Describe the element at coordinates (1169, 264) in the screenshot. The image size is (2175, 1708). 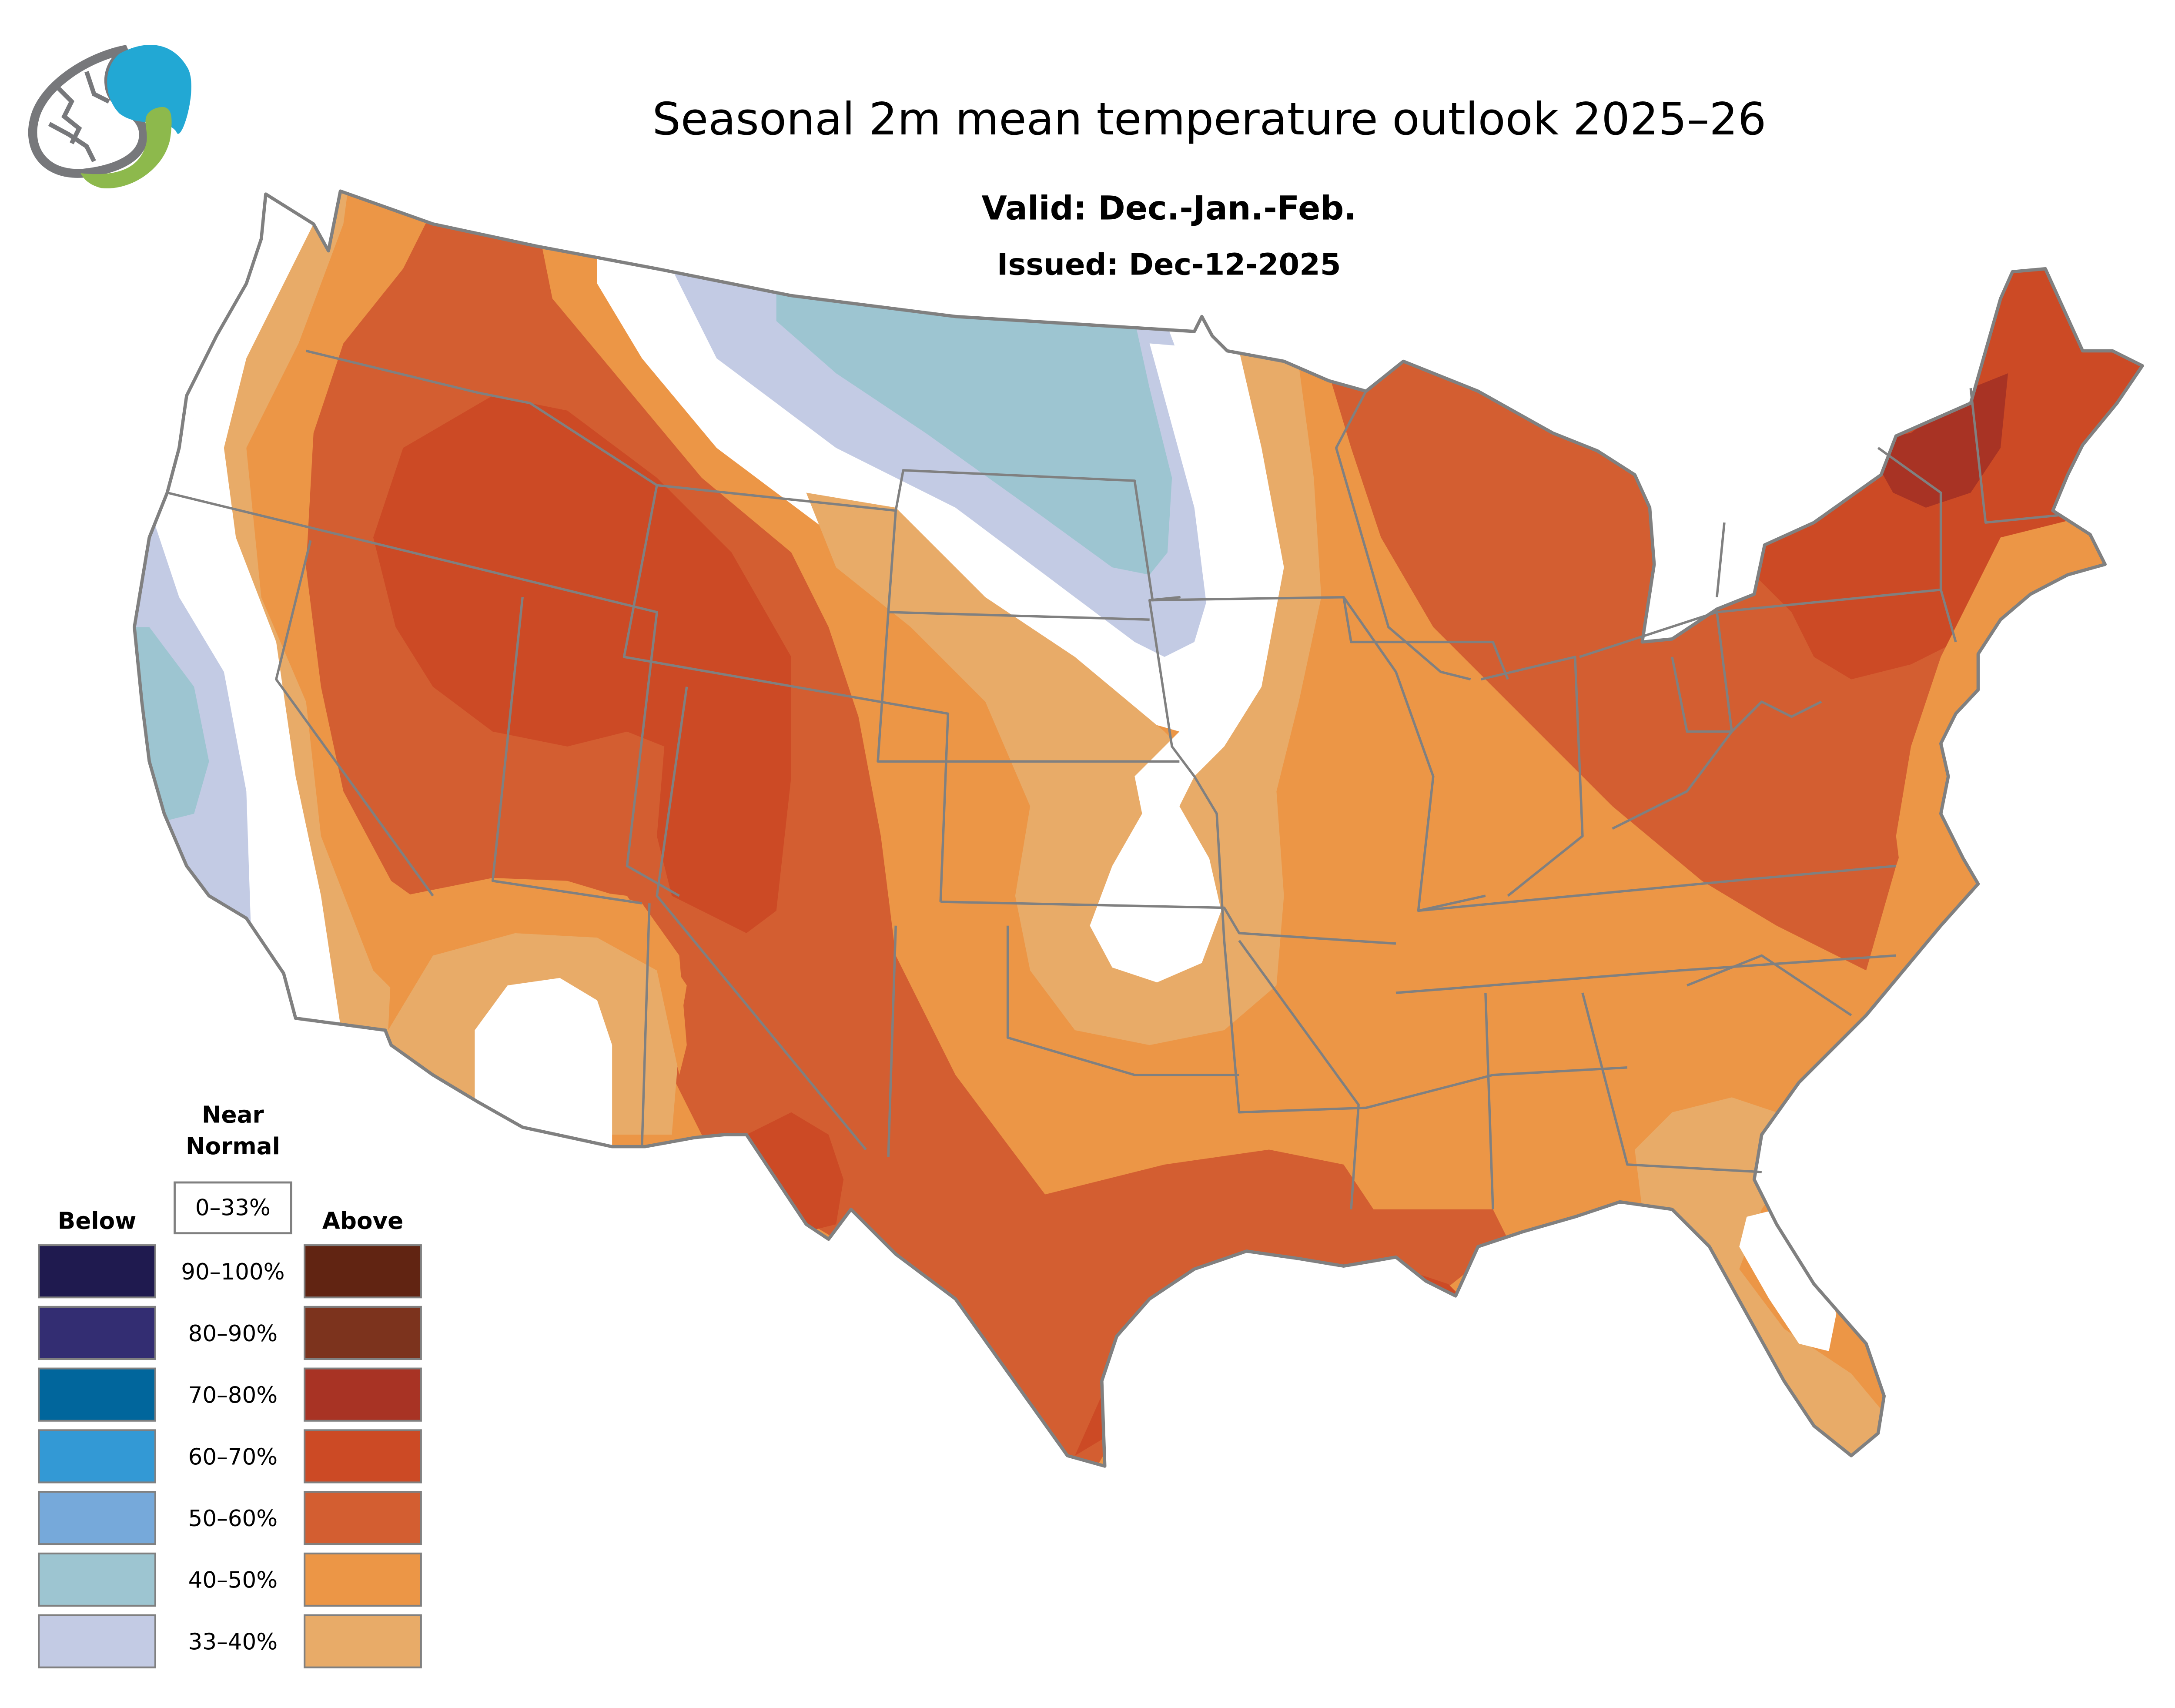
I see `issued-date: Issued: Dec-12-2025` at that location.